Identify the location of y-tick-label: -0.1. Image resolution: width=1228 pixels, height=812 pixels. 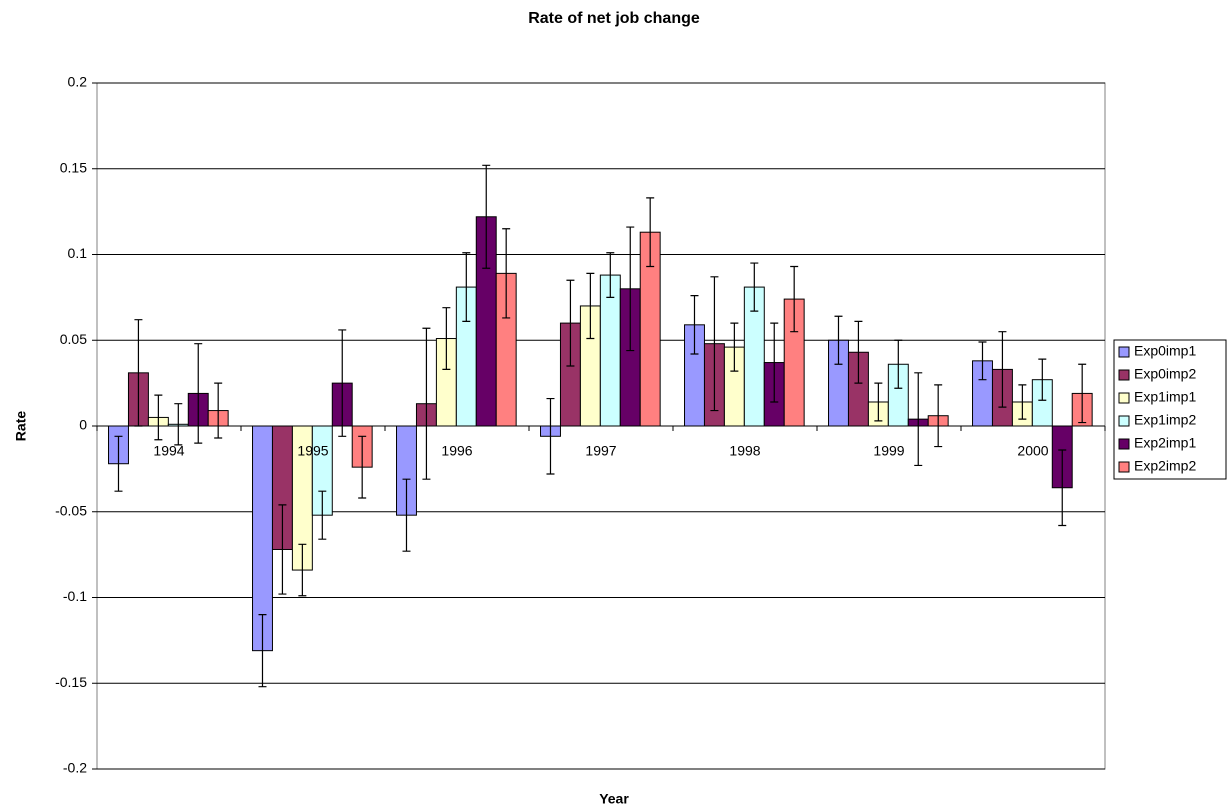
(75, 596).